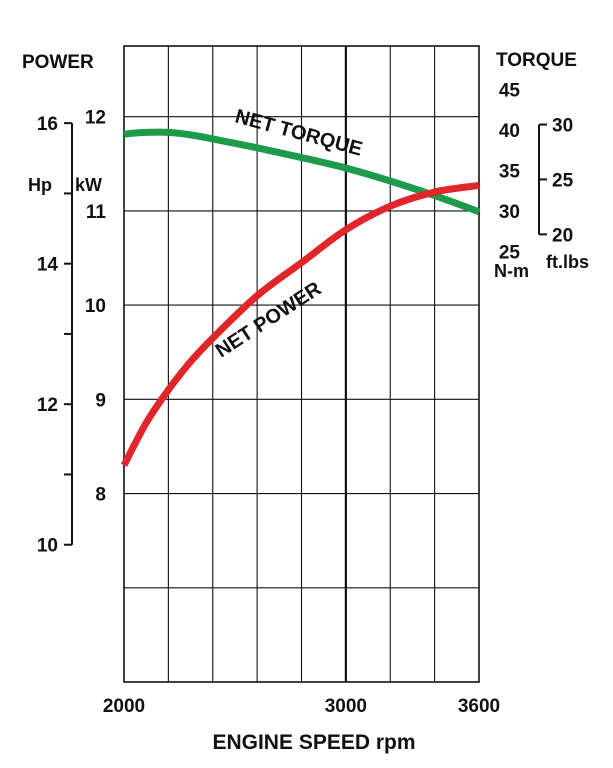 This screenshot has width=613, height=768. I want to click on torque-axis-title: TORQUE, so click(536, 60).